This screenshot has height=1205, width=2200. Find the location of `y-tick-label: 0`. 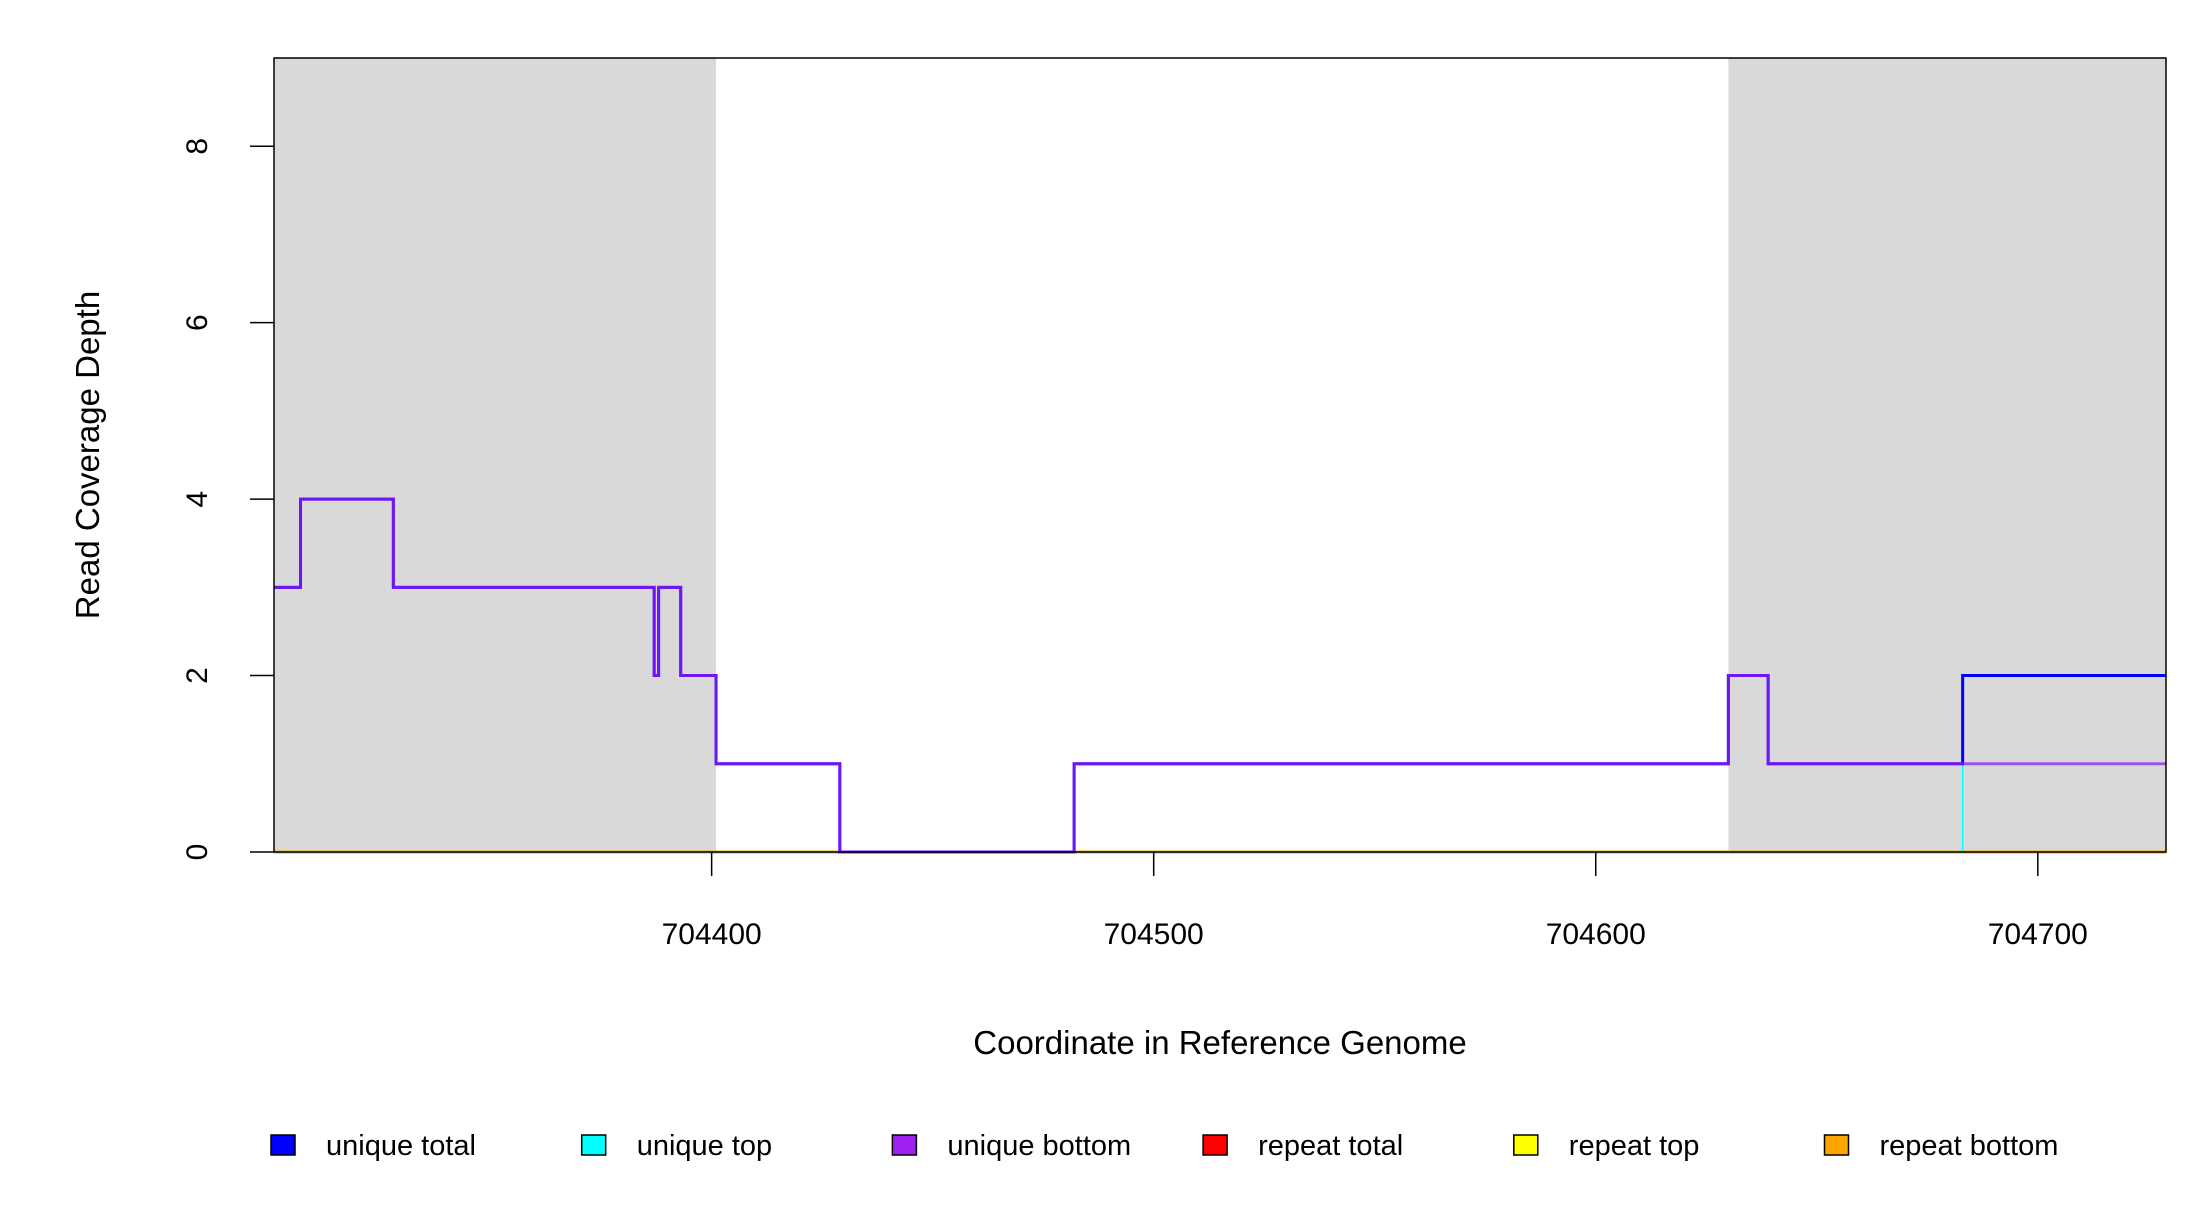

y-tick-label: 0 is located at coordinates (197, 852).